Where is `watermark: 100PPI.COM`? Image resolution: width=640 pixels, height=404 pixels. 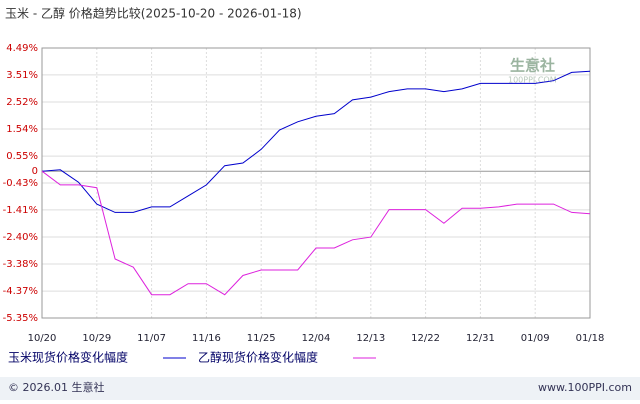
watermark: 100PPI.COM is located at coordinates (532, 80).